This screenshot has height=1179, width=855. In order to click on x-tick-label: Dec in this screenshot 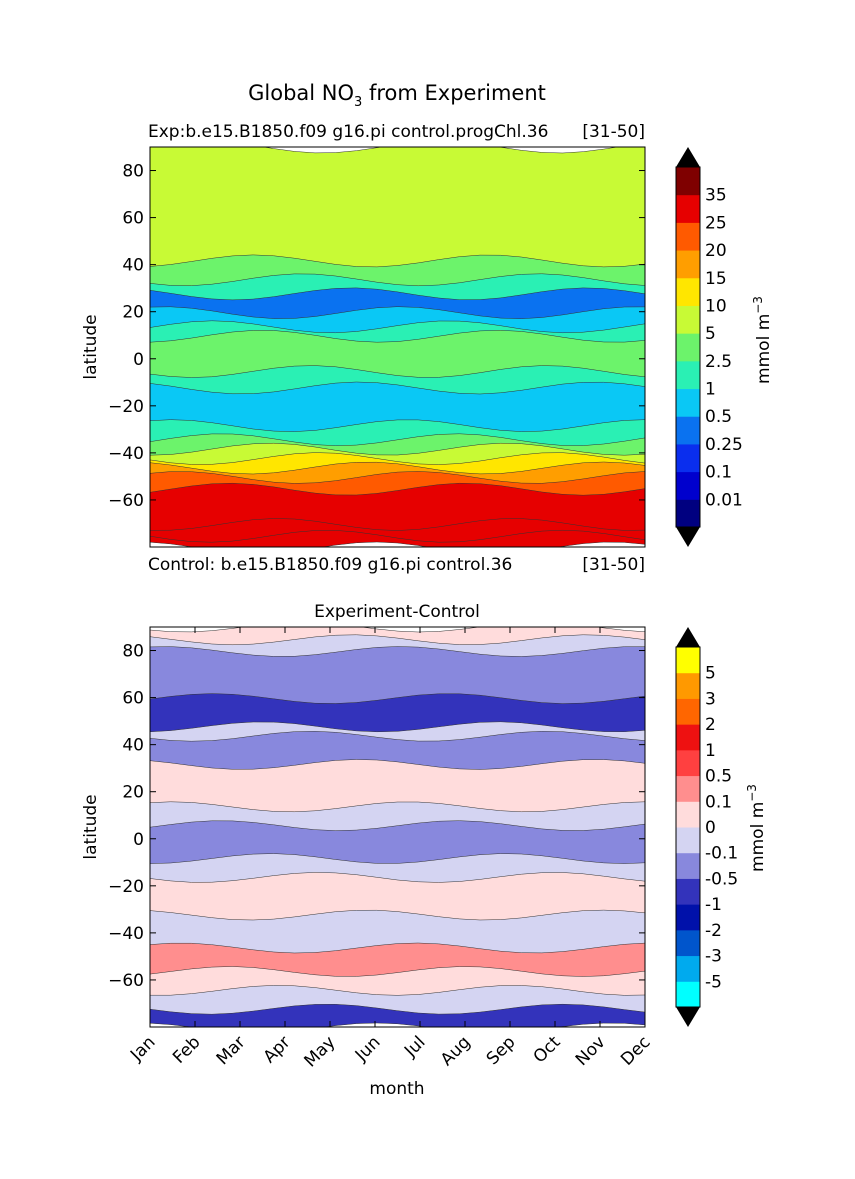, I will do `click(635, 1050)`.